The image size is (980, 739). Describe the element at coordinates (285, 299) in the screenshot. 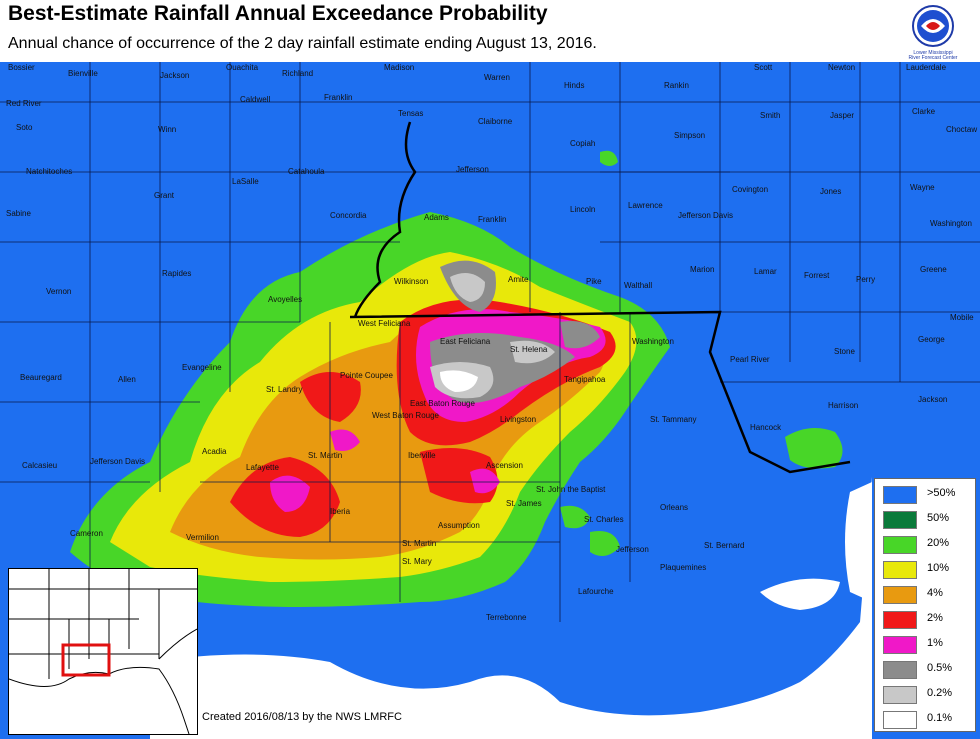

I see `county-label: Avoyelles` at that location.